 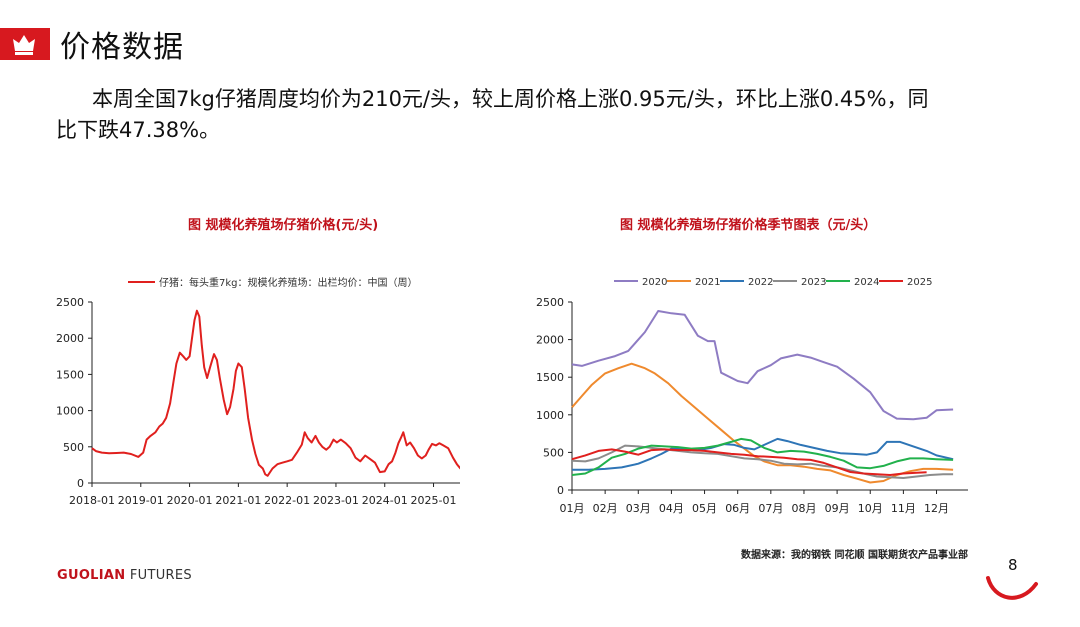 What do you see at coordinates (550, 340) in the screenshot?
I see `chart2-y-tick-label: 2000` at bounding box center [550, 340].